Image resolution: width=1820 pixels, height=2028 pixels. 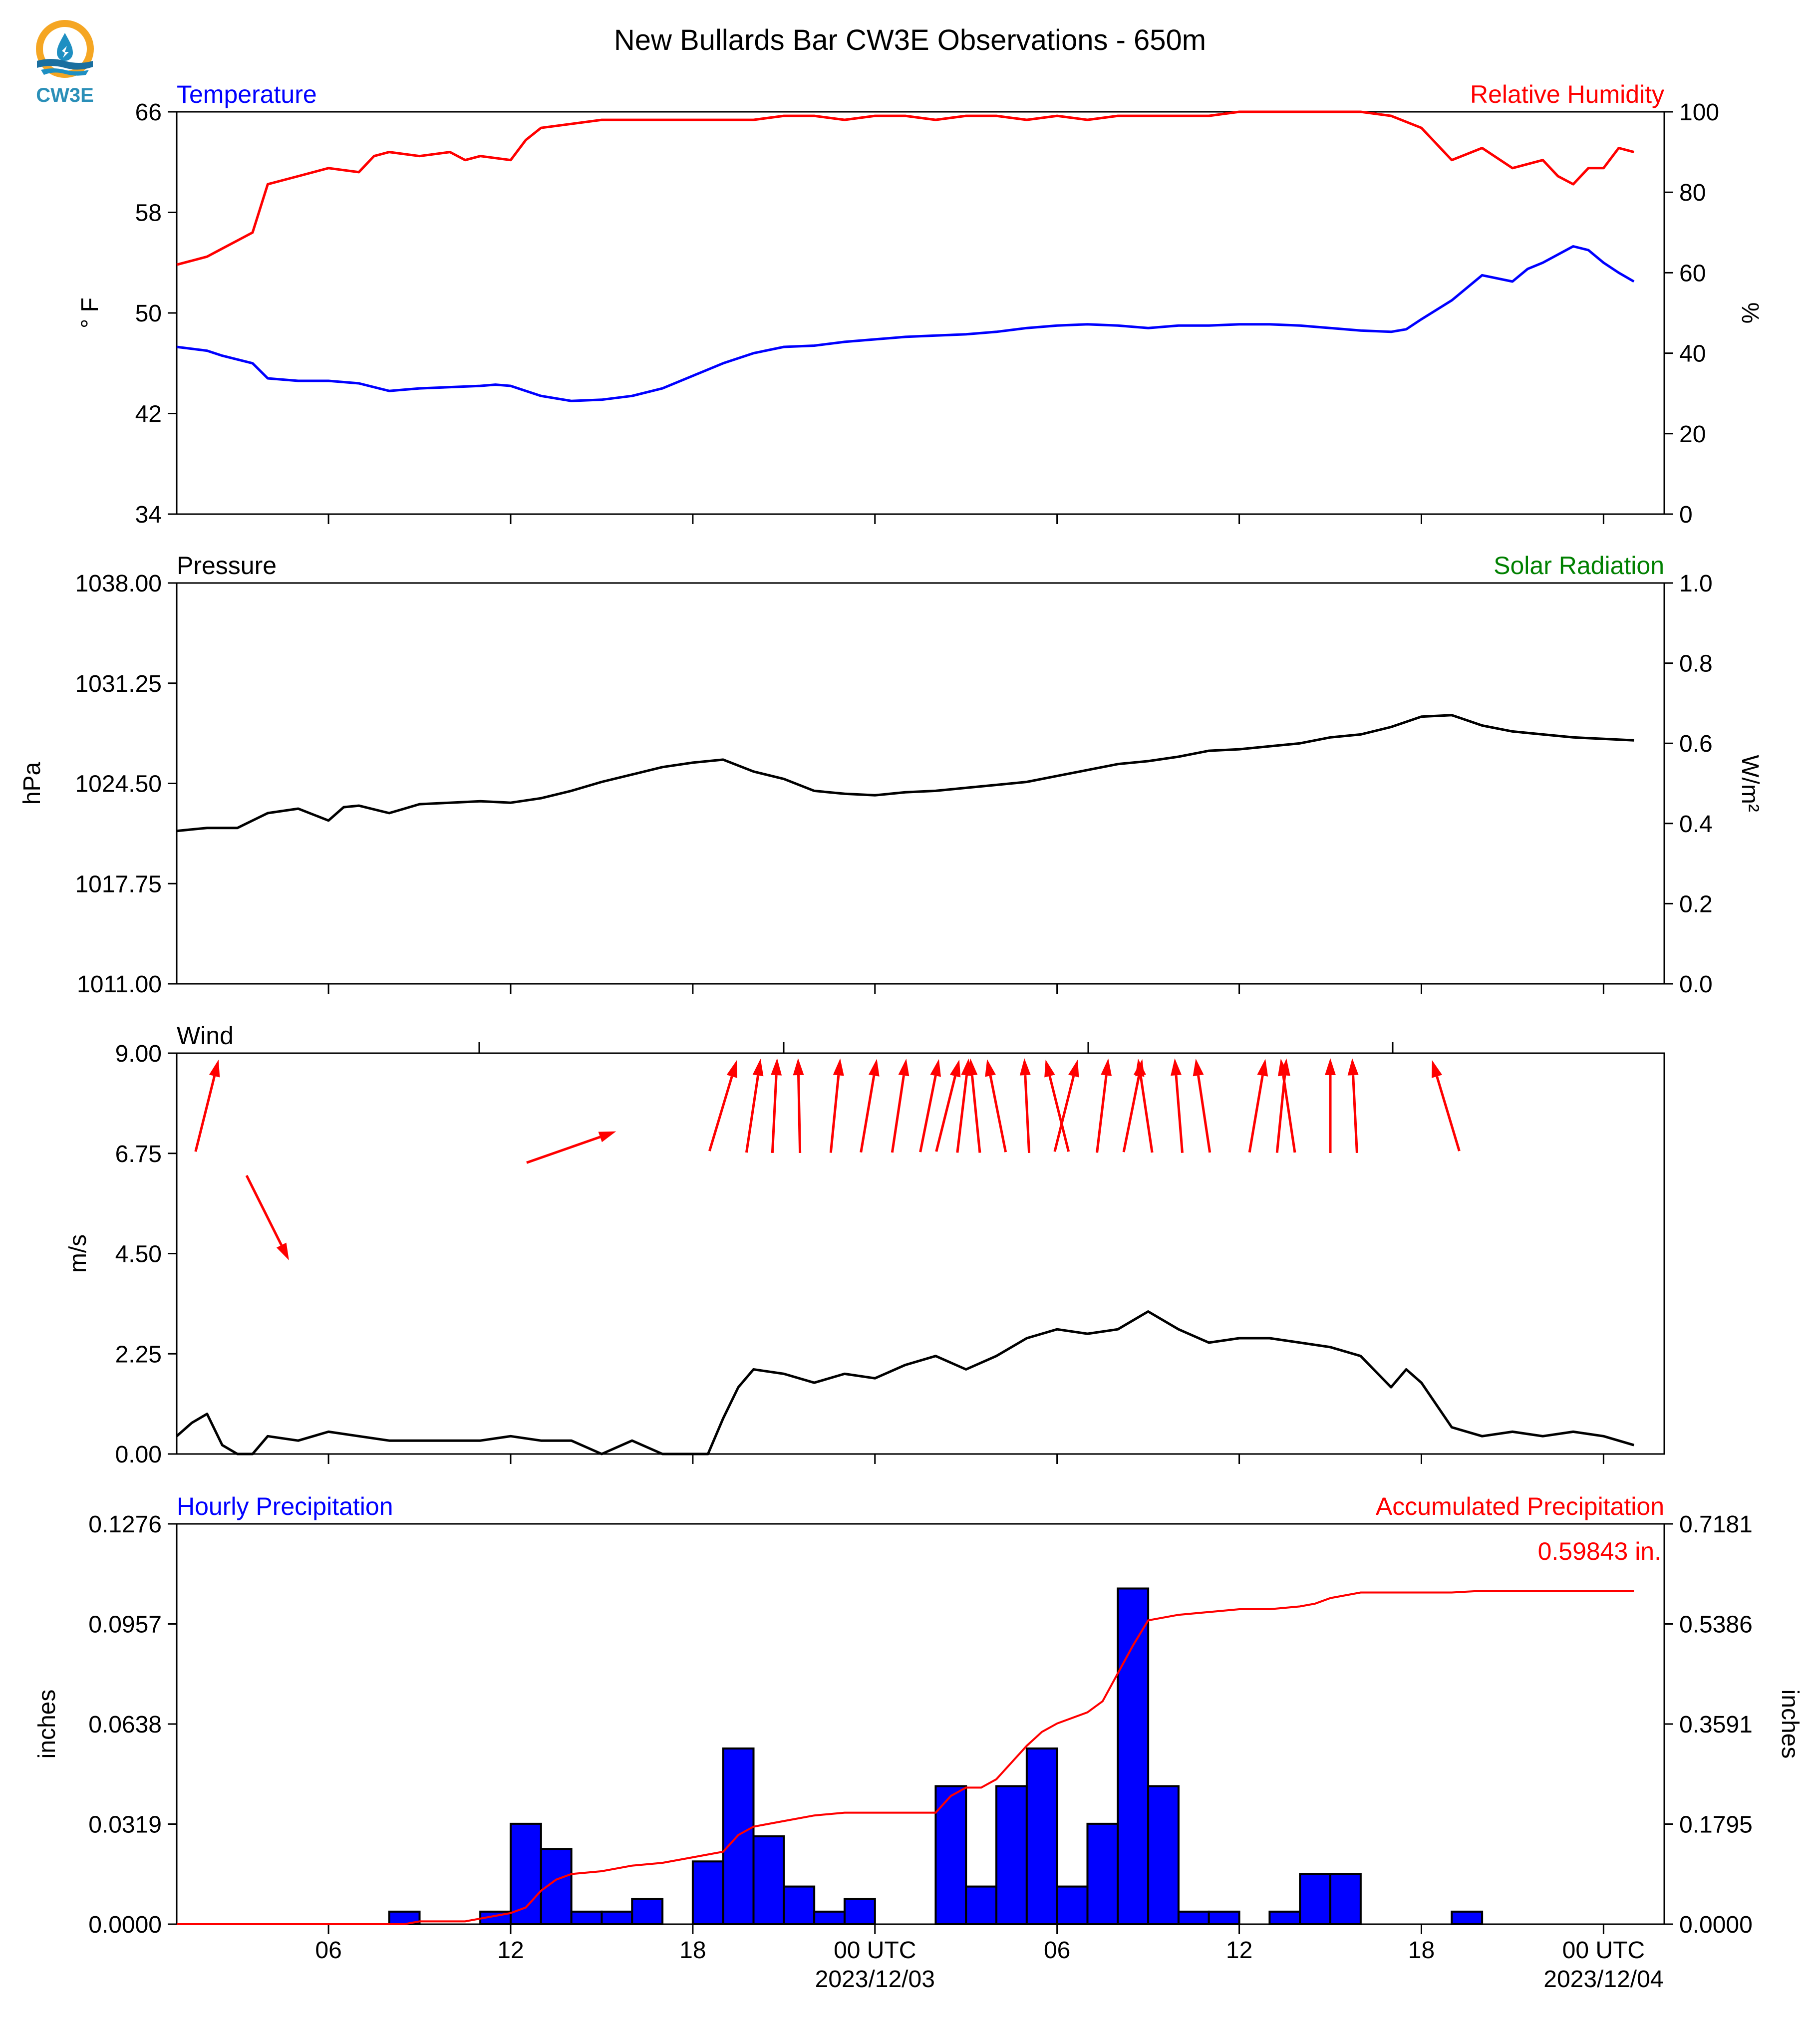 What do you see at coordinates (118, 684) in the screenshot?
I see `y-tick-label: 1031.25` at bounding box center [118, 684].